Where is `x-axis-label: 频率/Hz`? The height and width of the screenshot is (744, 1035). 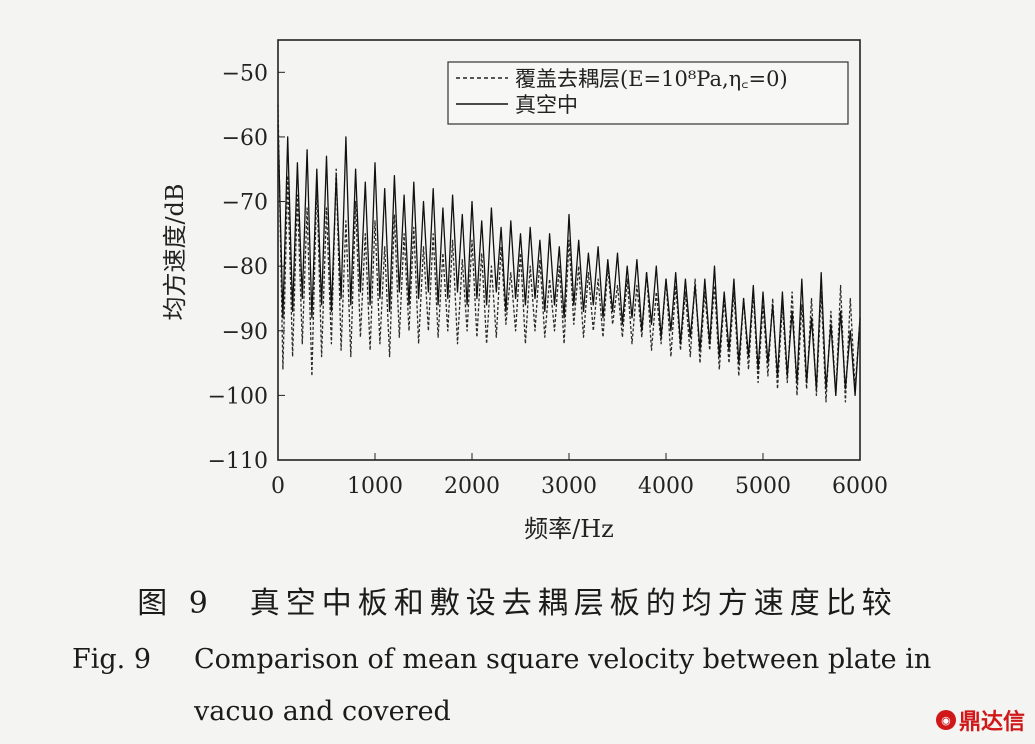
x-axis-label: 频率/Hz is located at coordinates (569, 529).